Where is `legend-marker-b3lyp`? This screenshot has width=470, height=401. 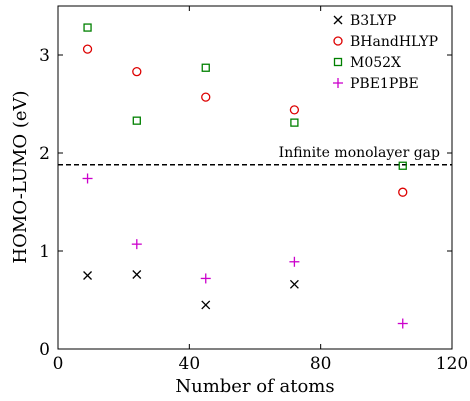
legend-marker-b3lyp is located at coordinates (338, 20).